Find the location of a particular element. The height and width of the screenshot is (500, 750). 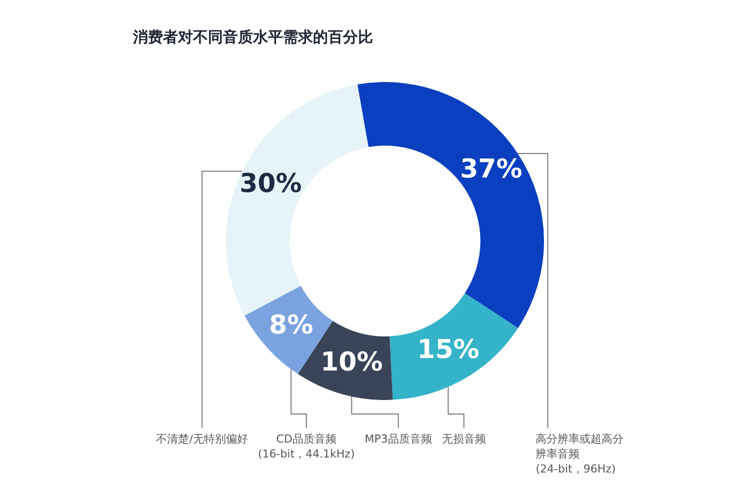

slice-label: 无损音频 is located at coordinates (464, 439).